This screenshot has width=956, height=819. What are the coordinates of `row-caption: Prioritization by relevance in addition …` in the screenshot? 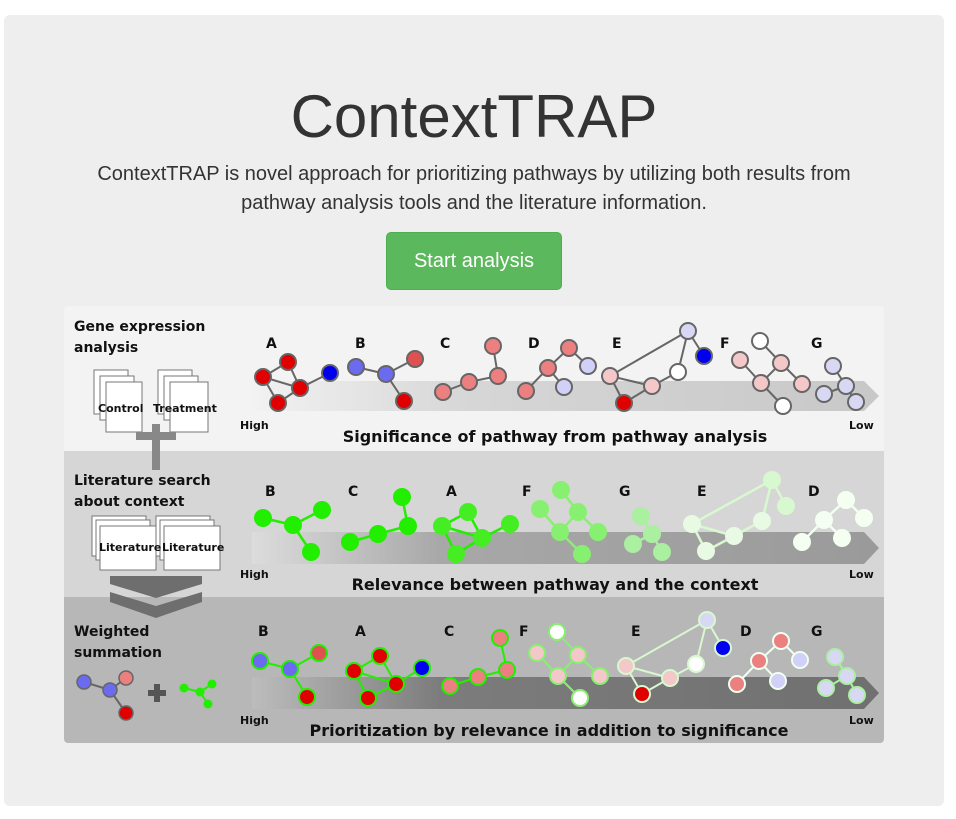 It's located at (549, 730).